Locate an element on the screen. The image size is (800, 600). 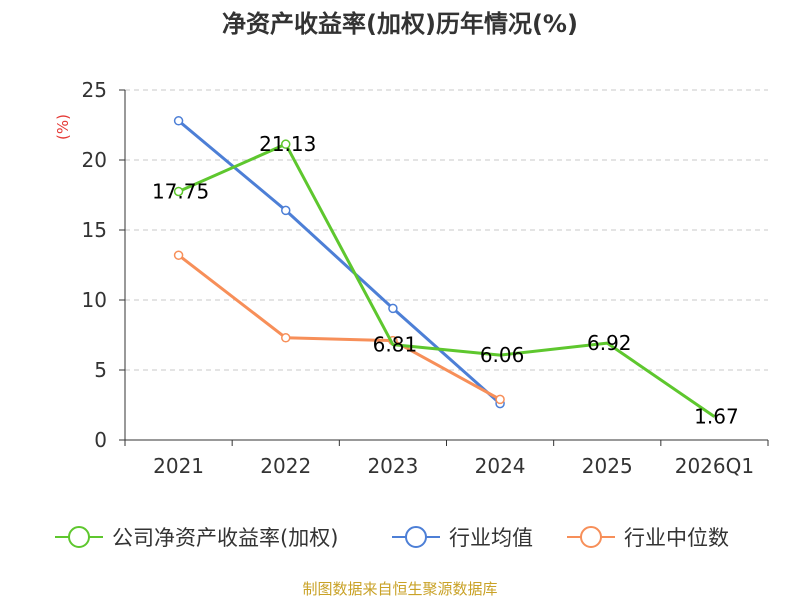
legend-label: 行业均值 is located at coordinates (491, 538).